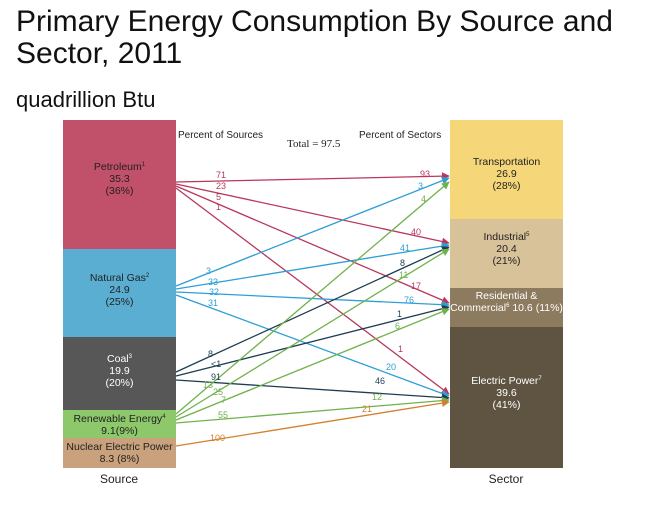 The image size is (645, 509). I want to click on flow-pct-of-sector: 93, so click(425, 174).